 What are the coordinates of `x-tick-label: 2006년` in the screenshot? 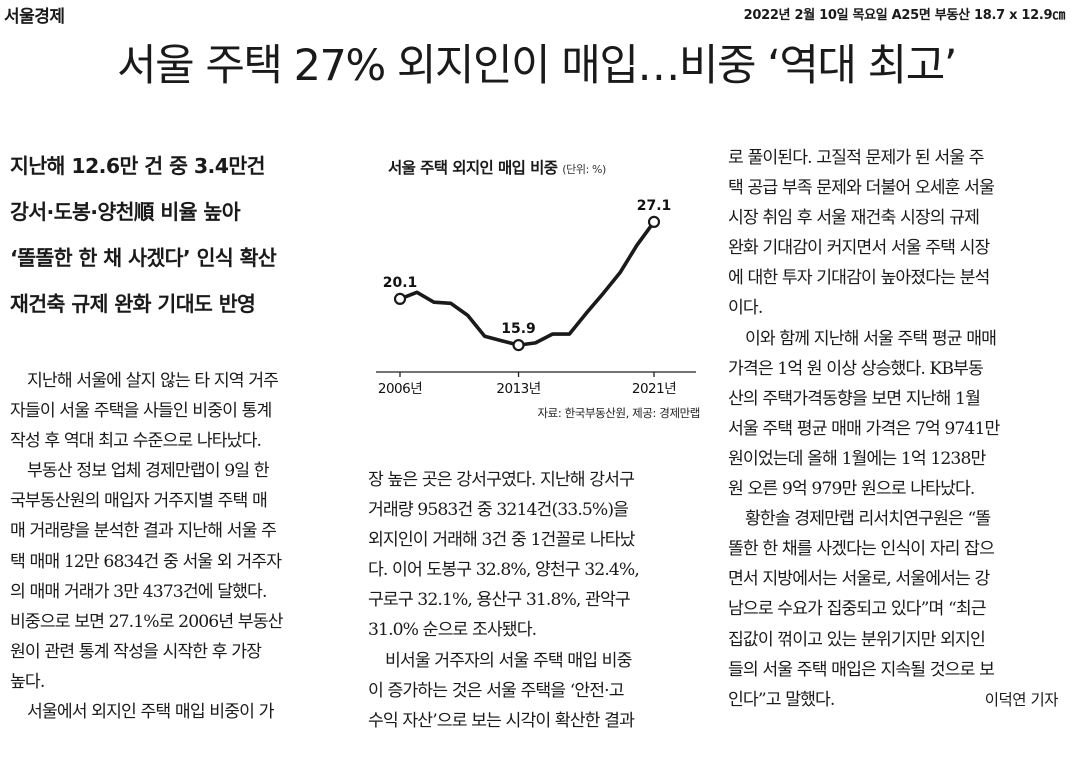 It's located at (400, 389).